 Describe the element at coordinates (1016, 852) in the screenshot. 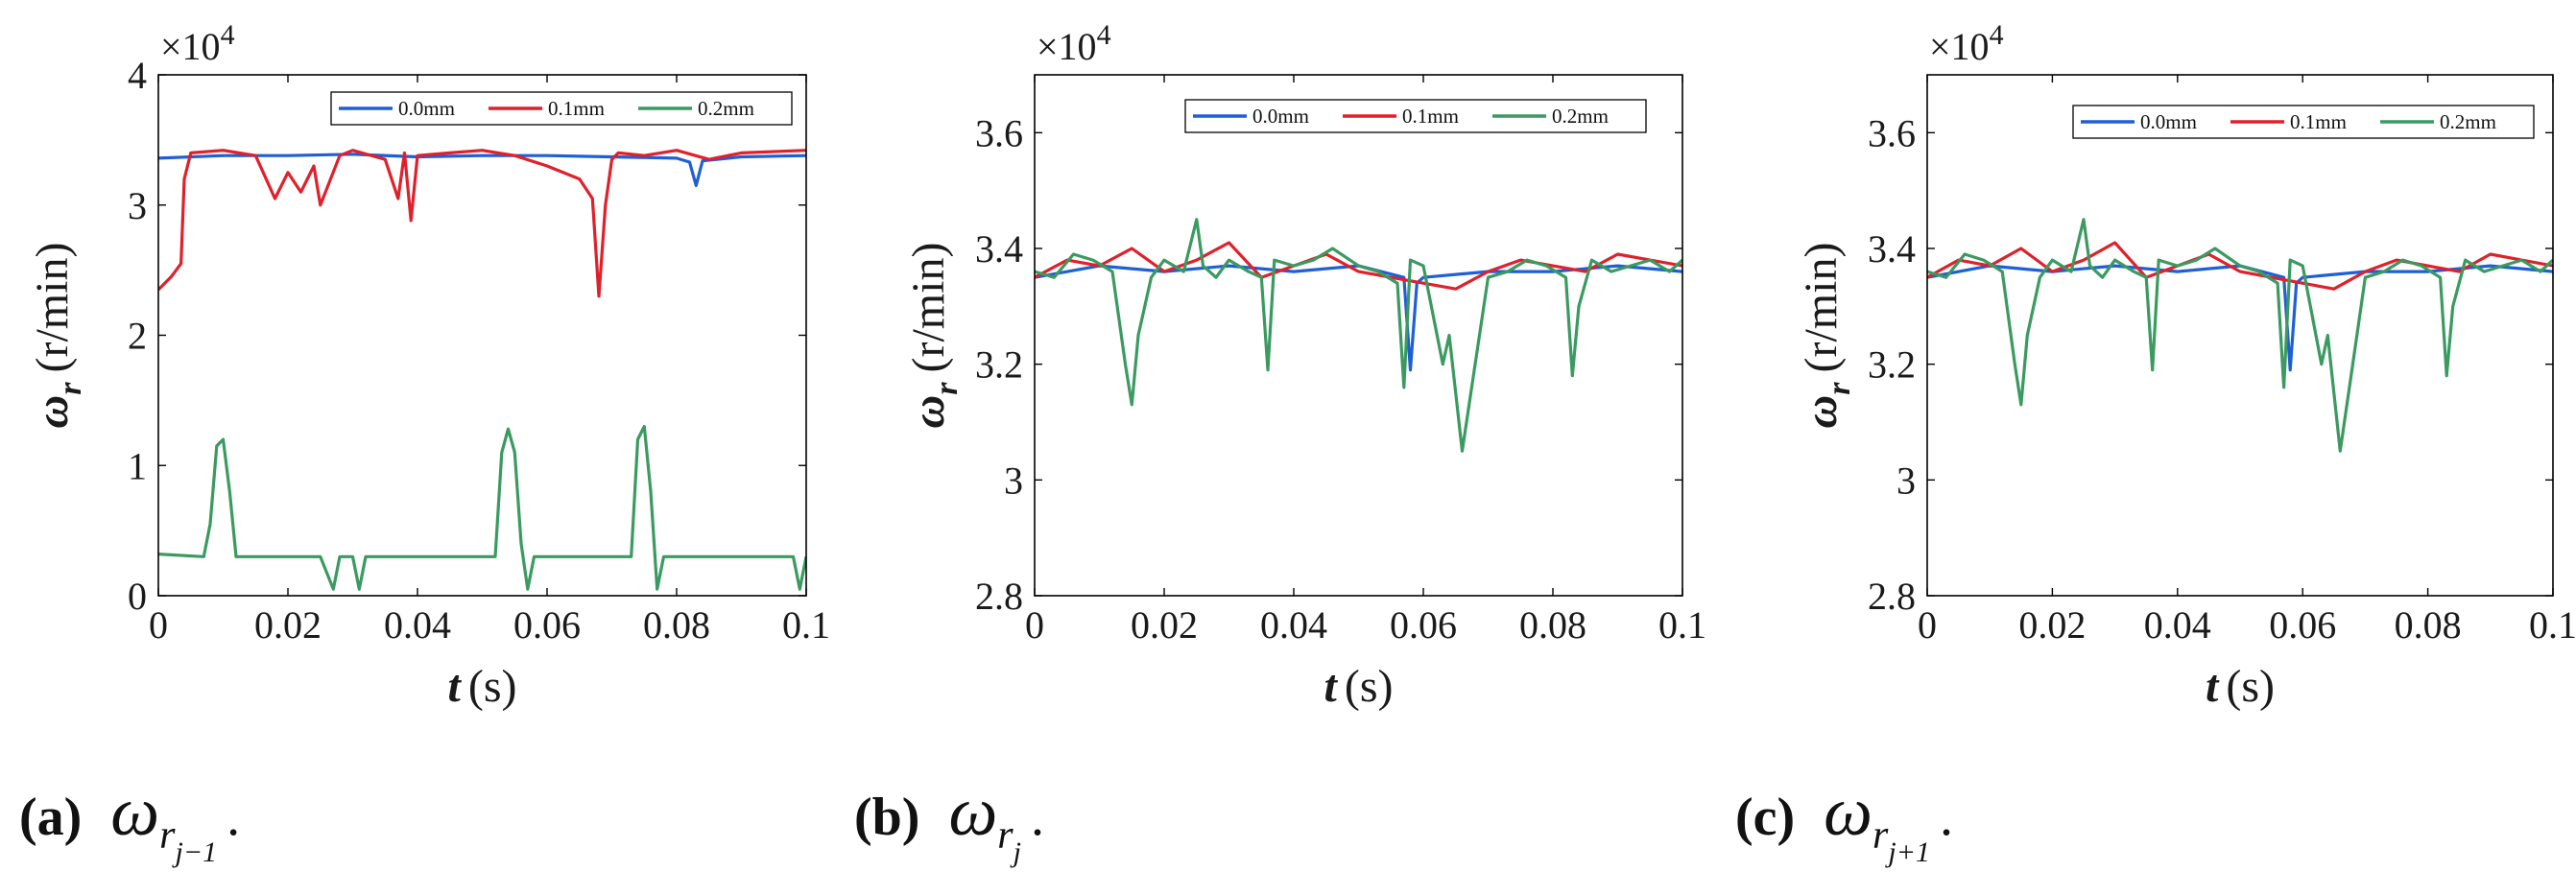

I see `caption-subsub: j` at that location.